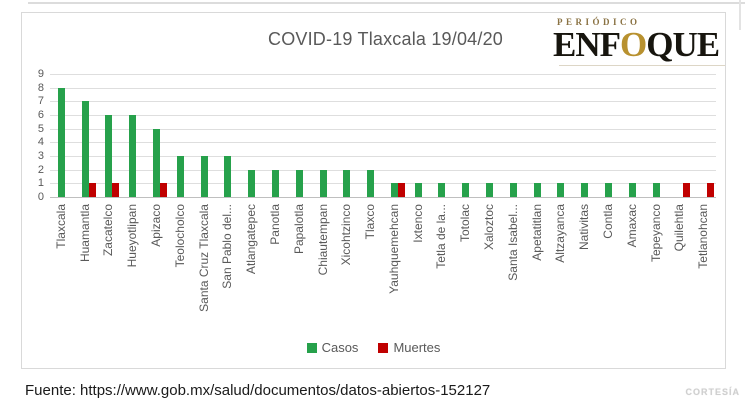  Describe the element at coordinates (466, 190) in the screenshot. I see `bar-casos-Totolac` at that location.